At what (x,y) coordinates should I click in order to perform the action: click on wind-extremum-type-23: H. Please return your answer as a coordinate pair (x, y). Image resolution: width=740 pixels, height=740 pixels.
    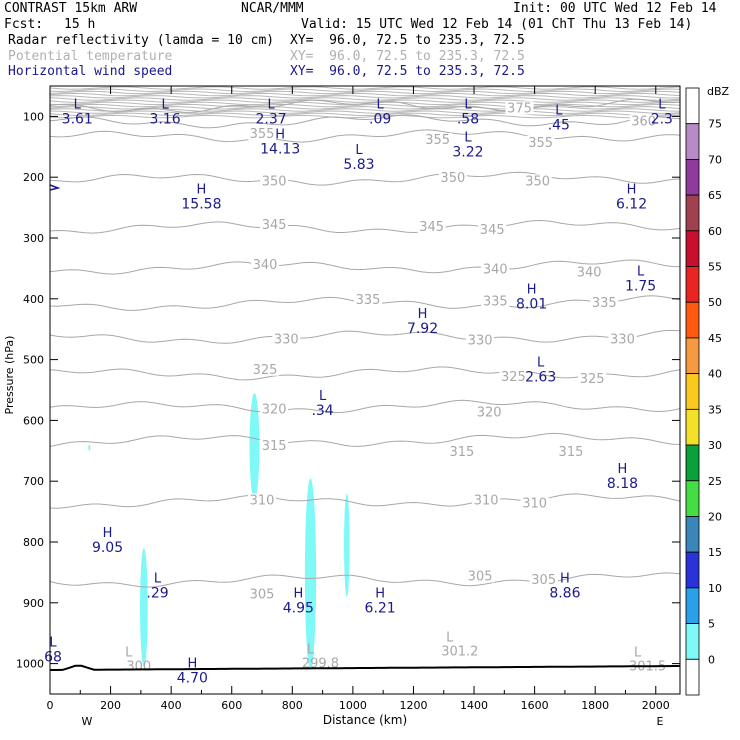
    Looking at the image, I should click on (192, 664).